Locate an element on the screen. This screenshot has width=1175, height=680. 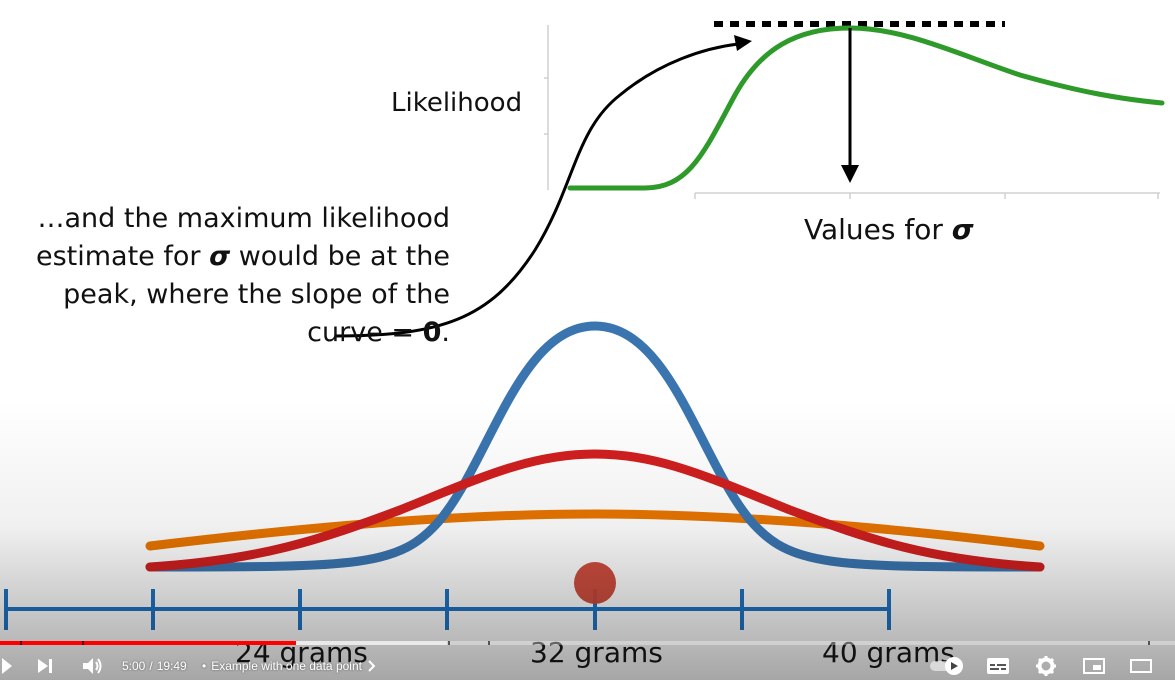
miniplayer-button is located at coordinates (1094, 666).